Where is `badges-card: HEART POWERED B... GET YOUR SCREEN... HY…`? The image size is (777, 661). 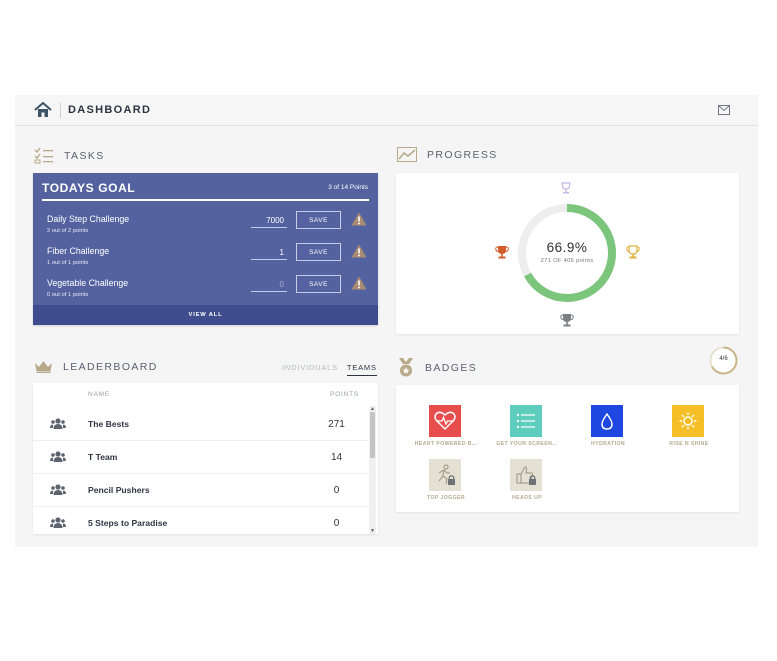
badges-card: HEART POWERED B... GET YOUR SCREEN... HY… is located at coordinates (567, 448).